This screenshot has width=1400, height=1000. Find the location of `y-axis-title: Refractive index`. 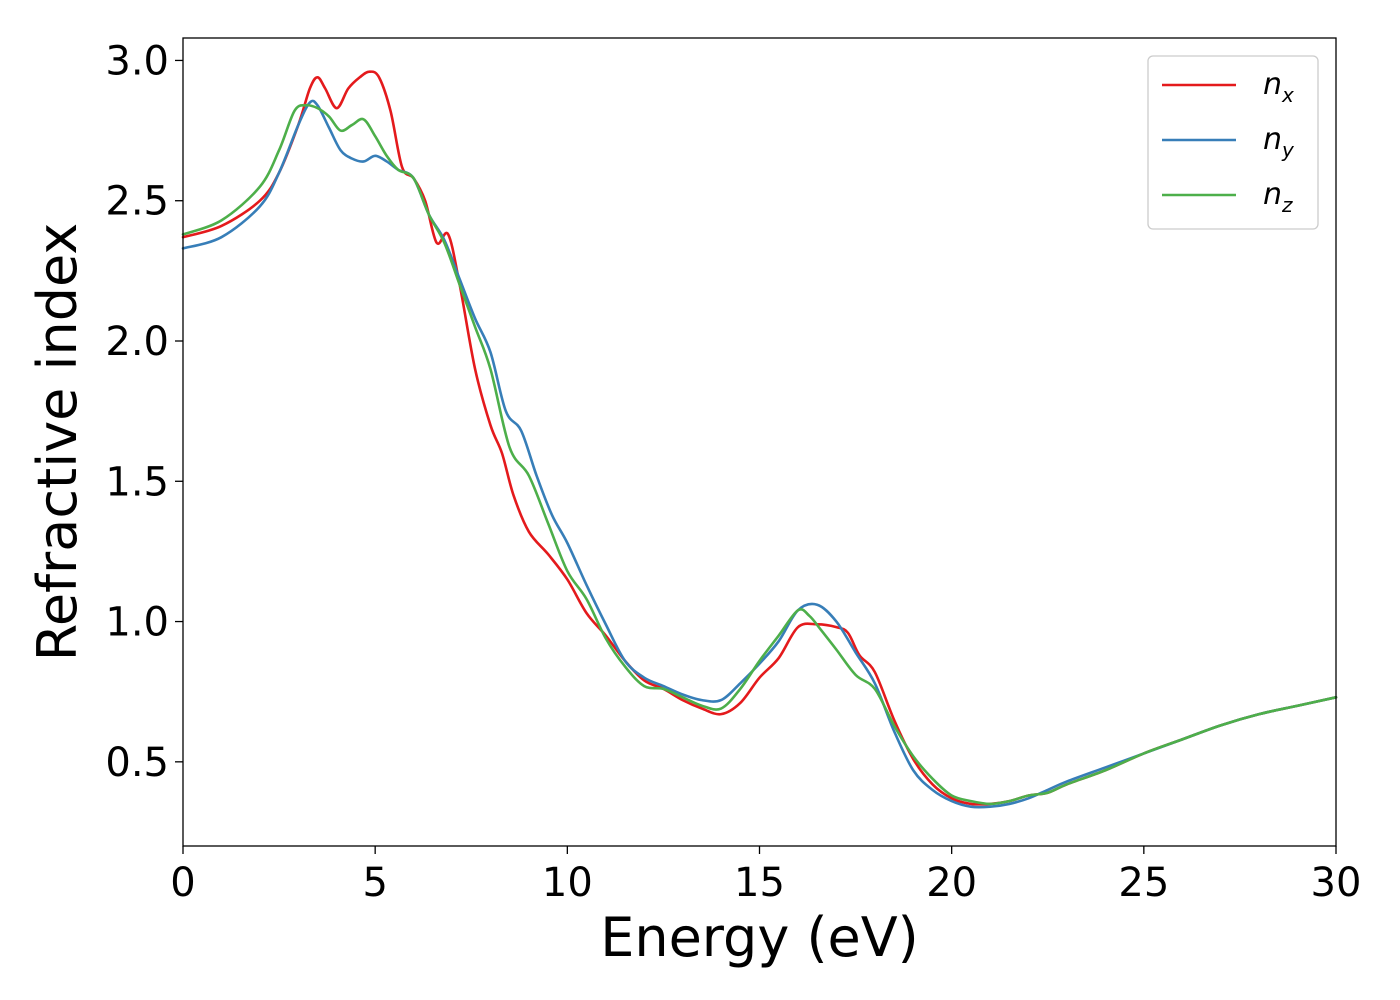

y-axis-title: Refractive index is located at coordinates (57, 442).